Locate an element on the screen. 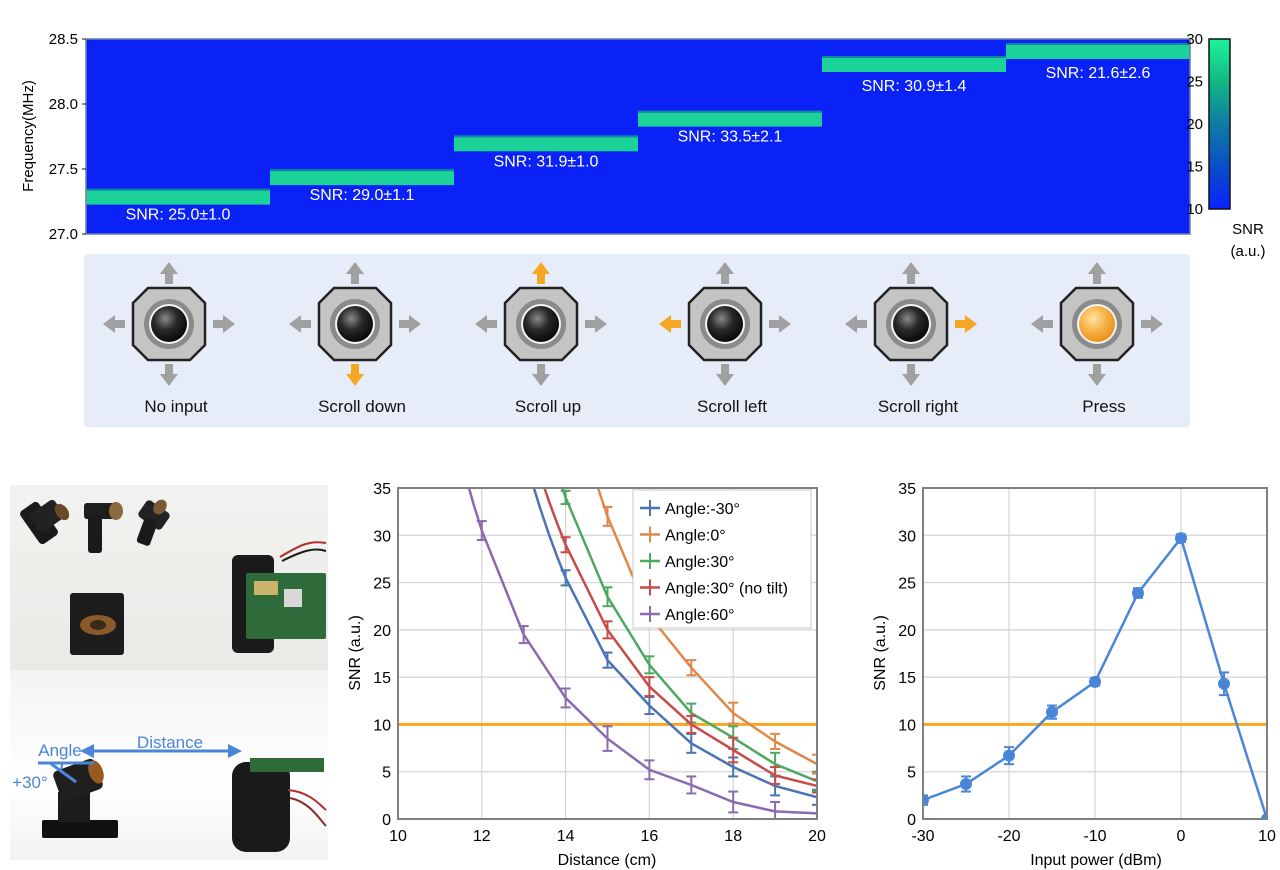 The image size is (1280, 870). distance-arrow-left-head is located at coordinates (87, 751).